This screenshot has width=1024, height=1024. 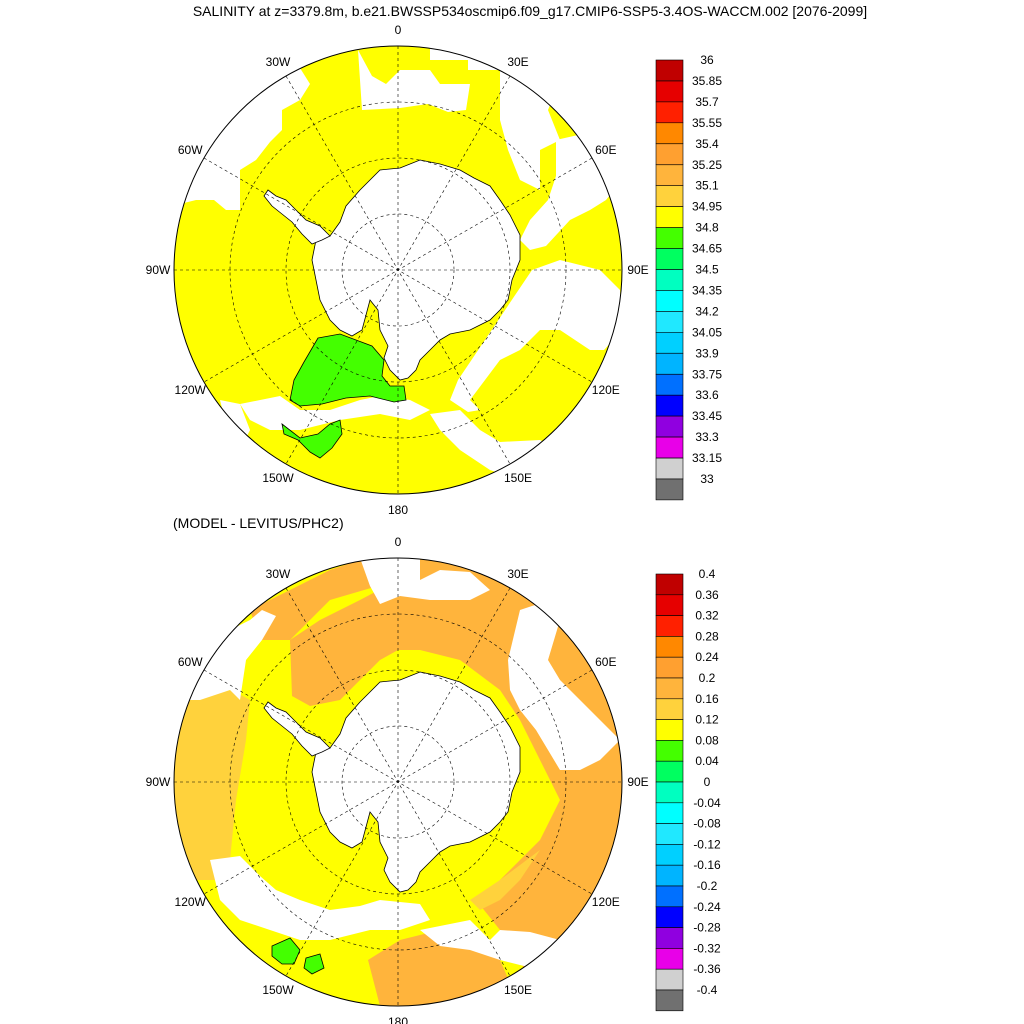 What do you see at coordinates (707, 290) in the screenshot?
I see `colorbar-tick-label: 34.35` at bounding box center [707, 290].